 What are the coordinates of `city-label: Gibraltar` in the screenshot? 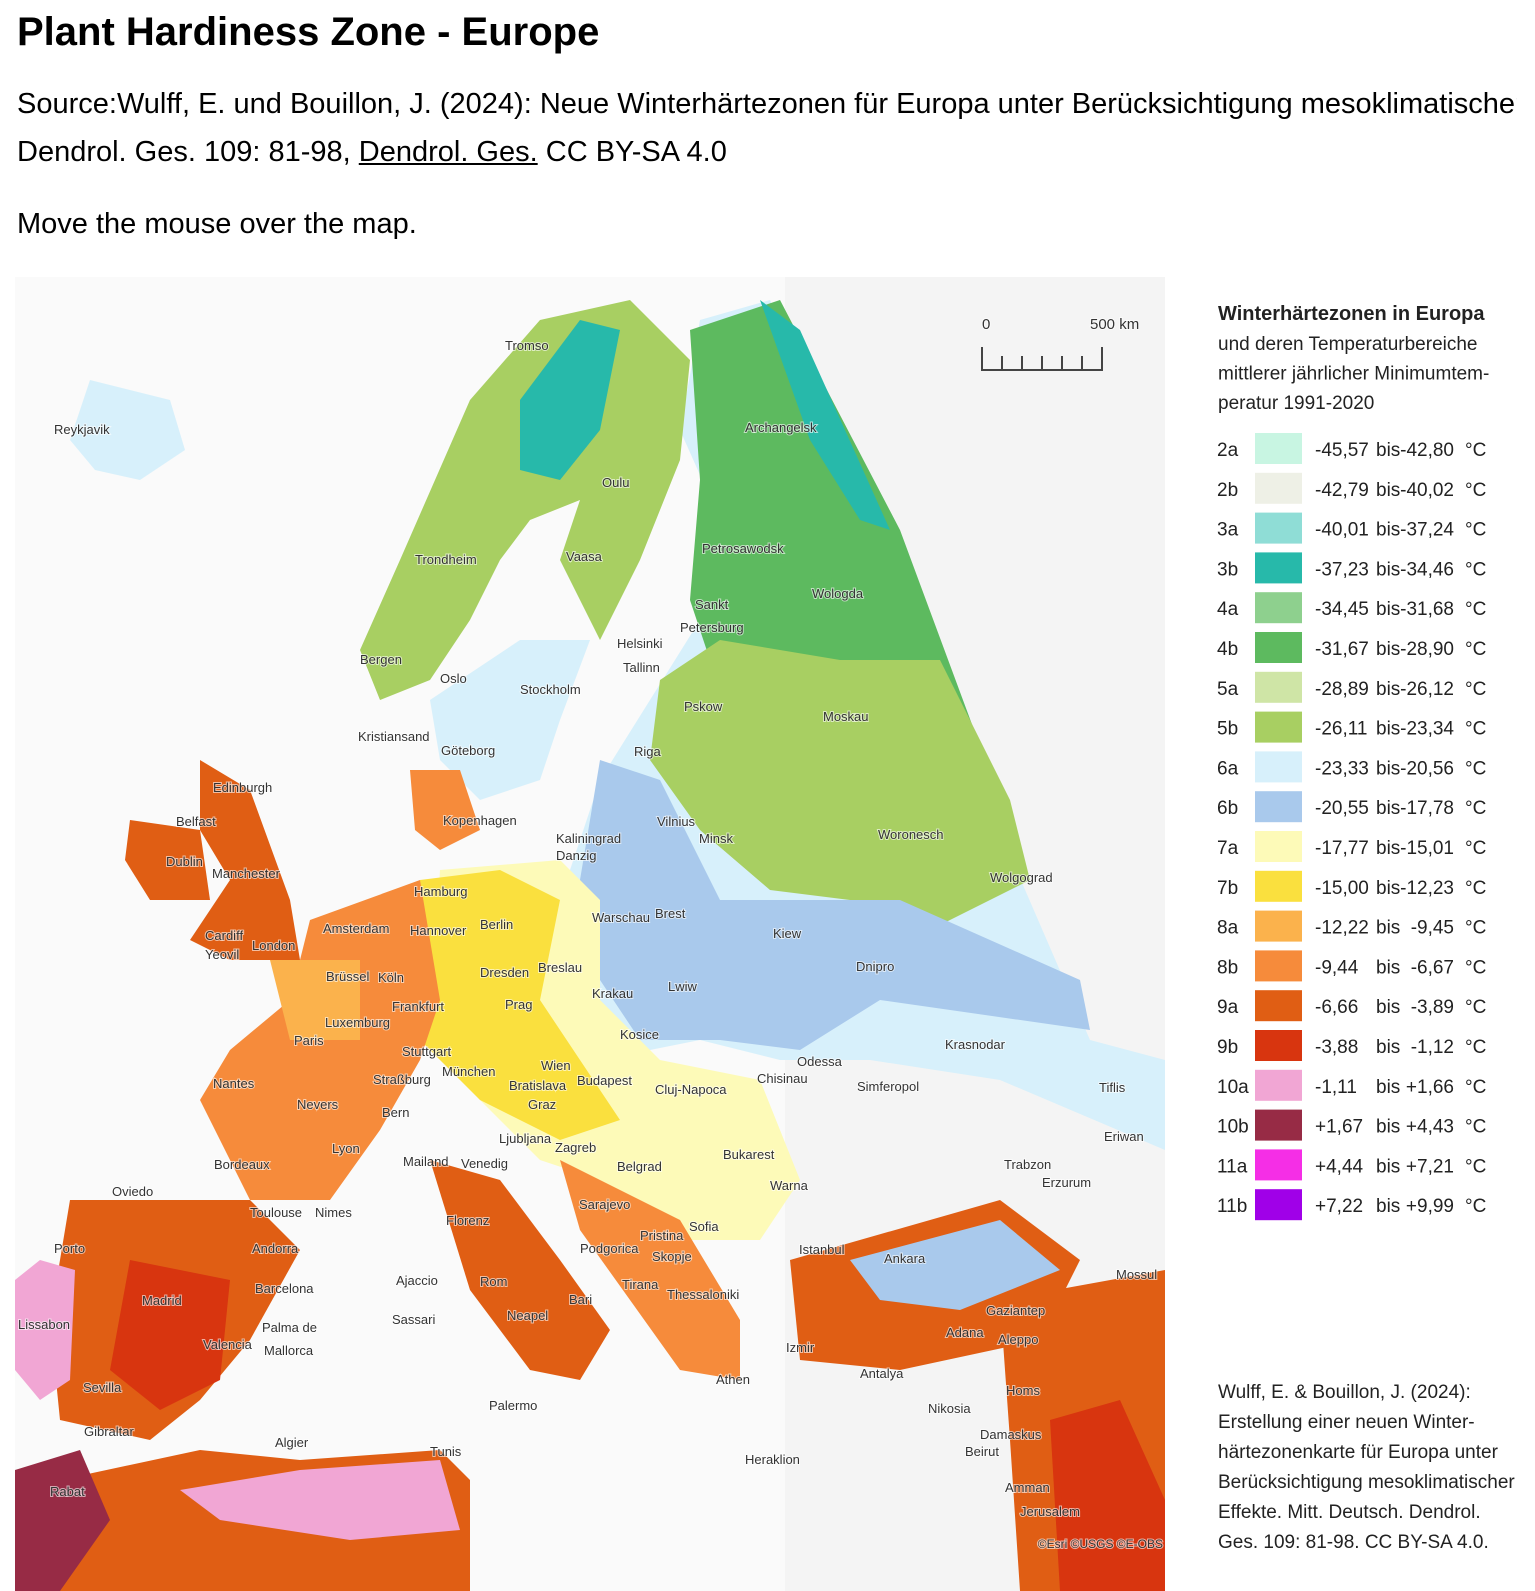 It's located at (109, 1431).